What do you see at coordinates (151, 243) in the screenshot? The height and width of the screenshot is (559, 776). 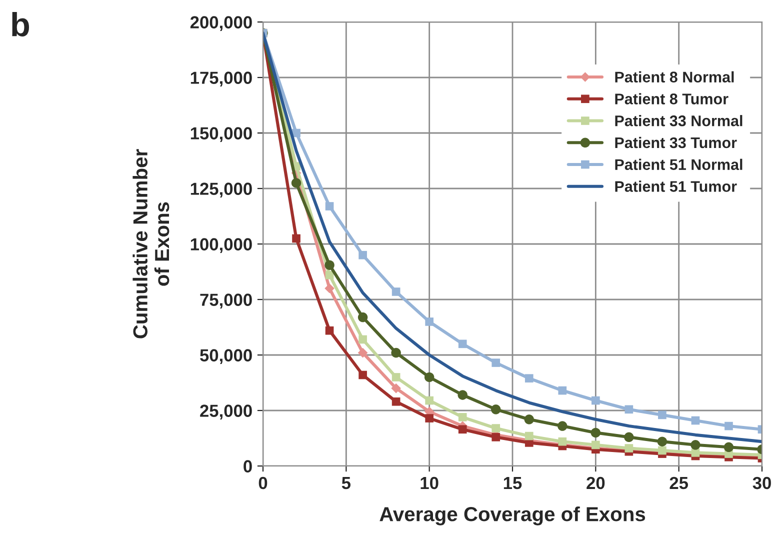 I see `y-axis-title: Cumulative Number of Exons` at bounding box center [151, 243].